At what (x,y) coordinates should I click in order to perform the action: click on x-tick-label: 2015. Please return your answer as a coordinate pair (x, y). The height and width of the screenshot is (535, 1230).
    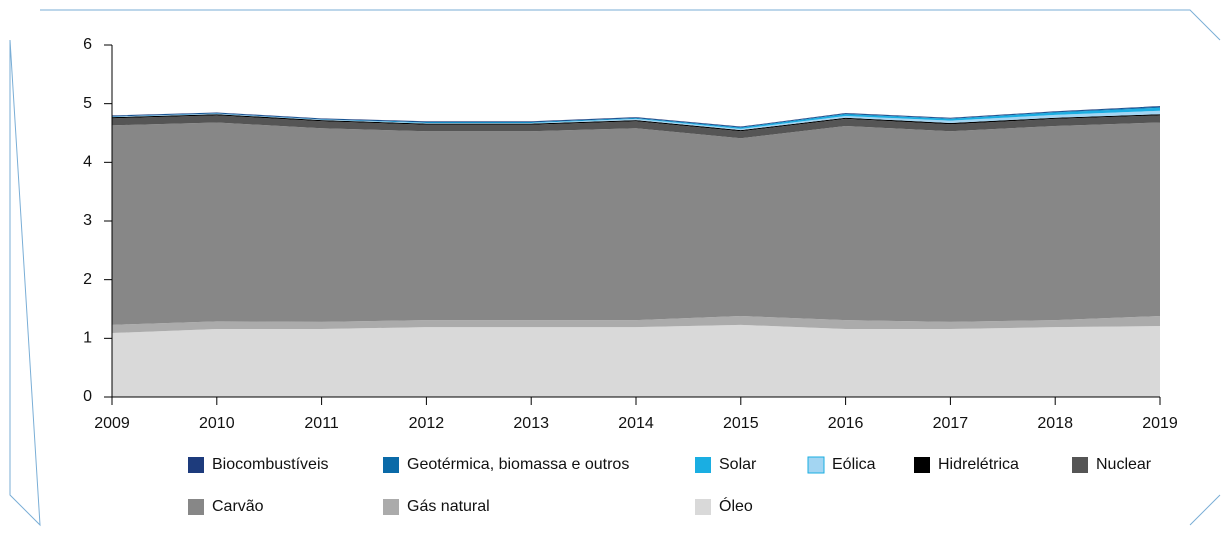
    Looking at the image, I should click on (741, 423).